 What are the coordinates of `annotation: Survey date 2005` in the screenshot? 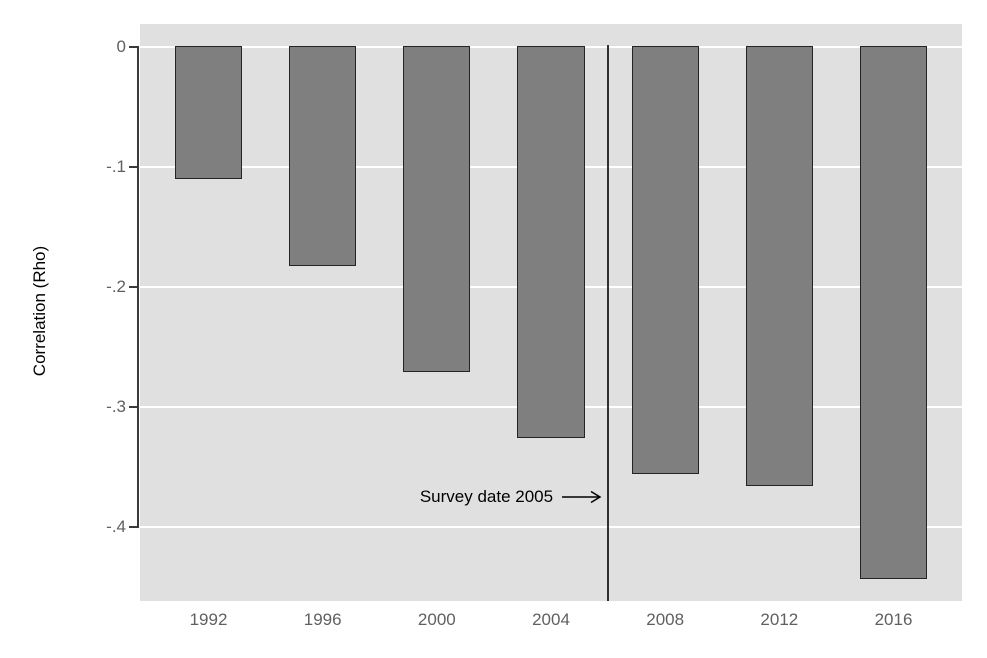 It's located at (511, 497).